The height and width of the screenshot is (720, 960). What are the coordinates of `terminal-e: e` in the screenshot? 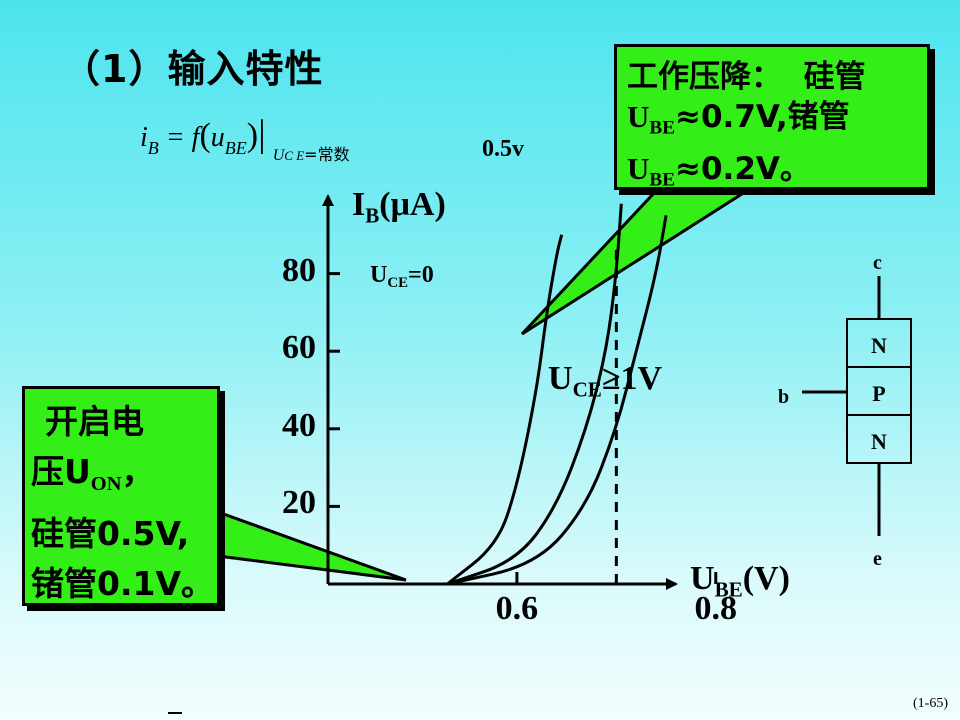 It's located at (877, 559).